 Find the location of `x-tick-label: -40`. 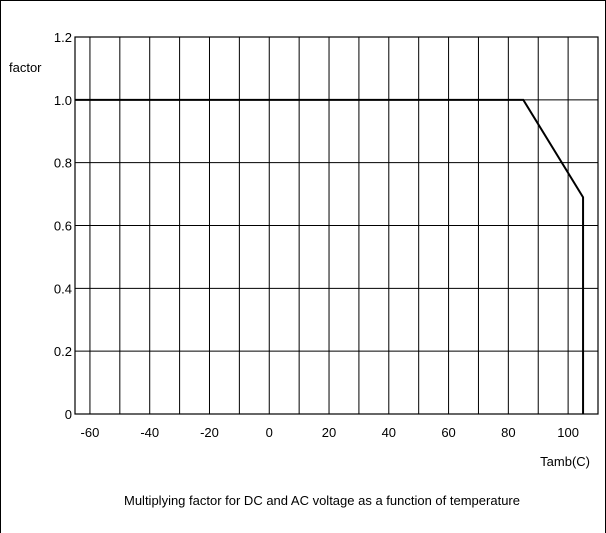

x-tick-label: -40 is located at coordinates (149, 432).